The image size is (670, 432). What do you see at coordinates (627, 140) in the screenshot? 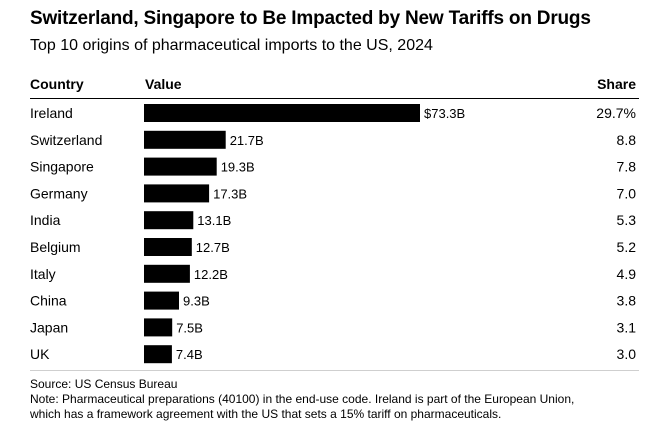
I see `share-label: 8.8` at bounding box center [627, 140].